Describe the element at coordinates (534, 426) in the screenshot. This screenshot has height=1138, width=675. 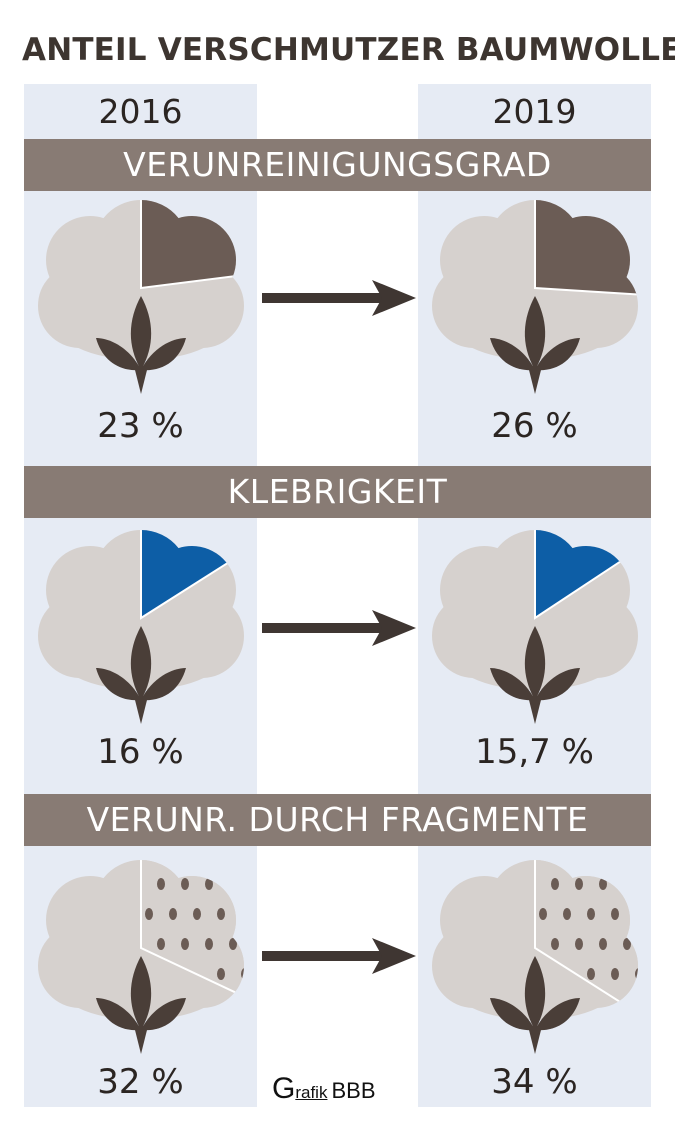
I see `value-label-verunreinigungsgrad-2019: 26 %` at that location.